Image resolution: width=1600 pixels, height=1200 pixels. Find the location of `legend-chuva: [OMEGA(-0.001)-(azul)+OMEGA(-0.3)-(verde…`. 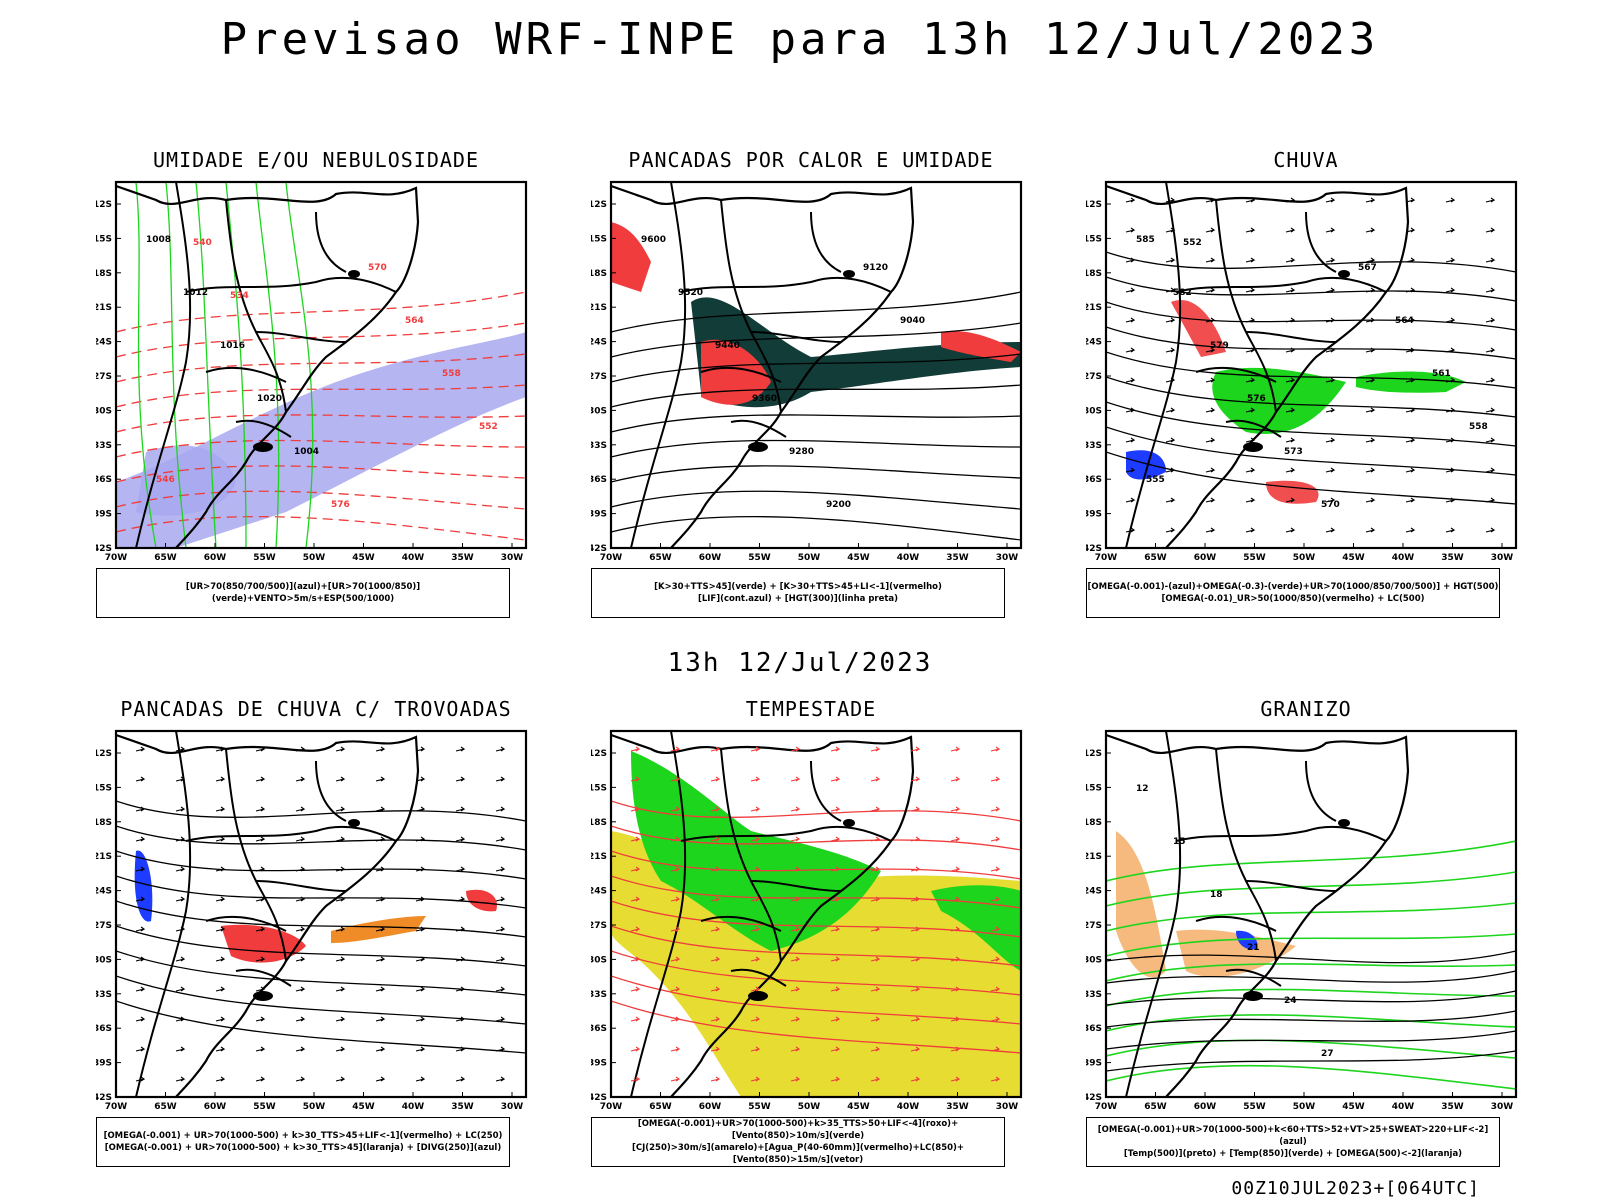

legend-chuva: [OMEGA(-0.001)-(azul)+OMEGA(-0.3)-(verde… is located at coordinates (1293, 593).